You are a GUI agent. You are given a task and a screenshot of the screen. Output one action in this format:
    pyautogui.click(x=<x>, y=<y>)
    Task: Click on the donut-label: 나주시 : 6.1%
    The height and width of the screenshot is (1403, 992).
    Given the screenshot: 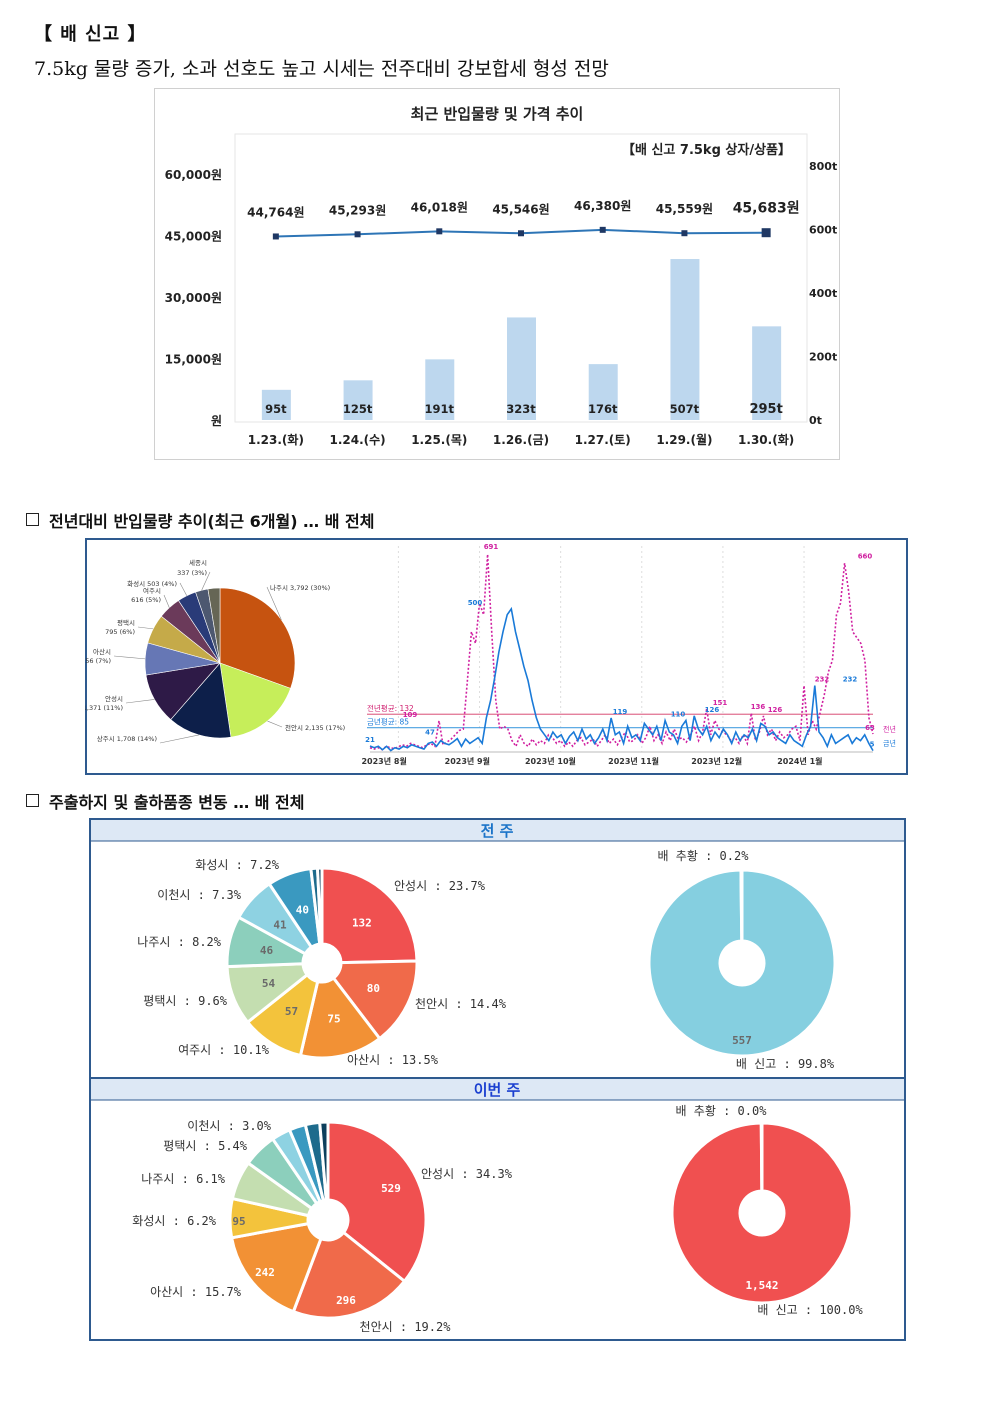 What is the action you would take?
    pyautogui.click(x=183, y=1179)
    